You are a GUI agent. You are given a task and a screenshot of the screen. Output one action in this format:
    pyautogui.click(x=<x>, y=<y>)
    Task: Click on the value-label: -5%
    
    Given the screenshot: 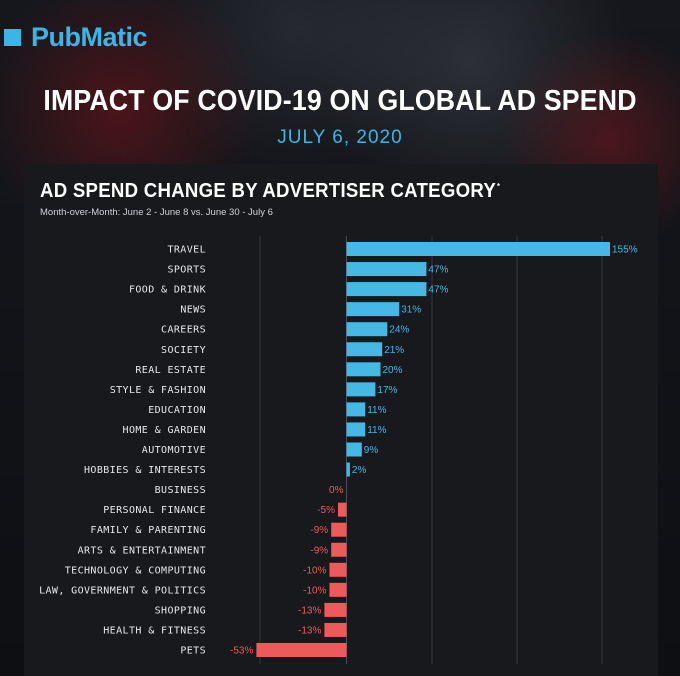 What is the action you would take?
    pyautogui.click(x=326, y=510)
    